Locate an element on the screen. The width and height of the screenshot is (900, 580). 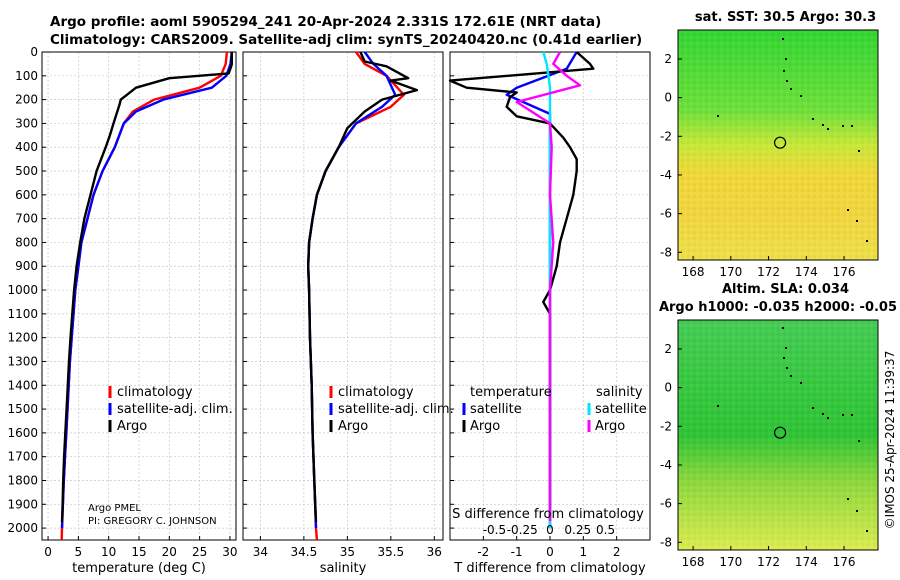
y-tick-label: 1200 is located at coordinates (22, 338).